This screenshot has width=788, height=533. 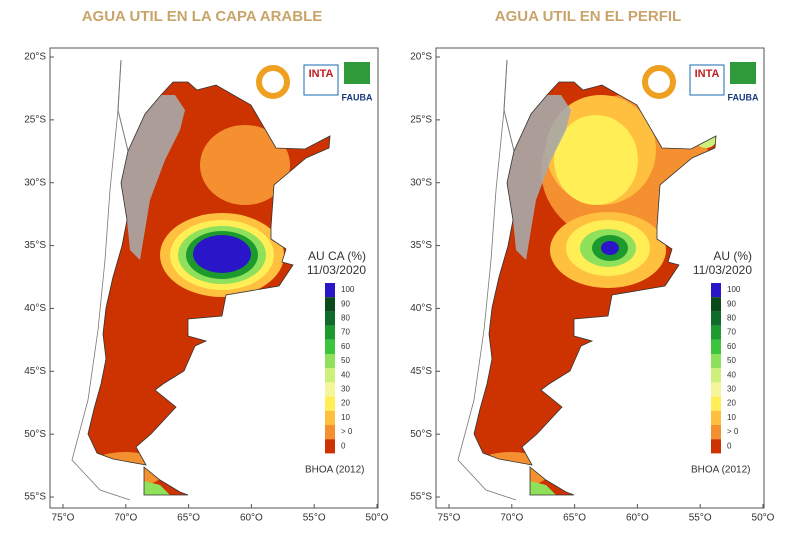 I want to click on longitude-label: 75°O, so click(x=63, y=518).